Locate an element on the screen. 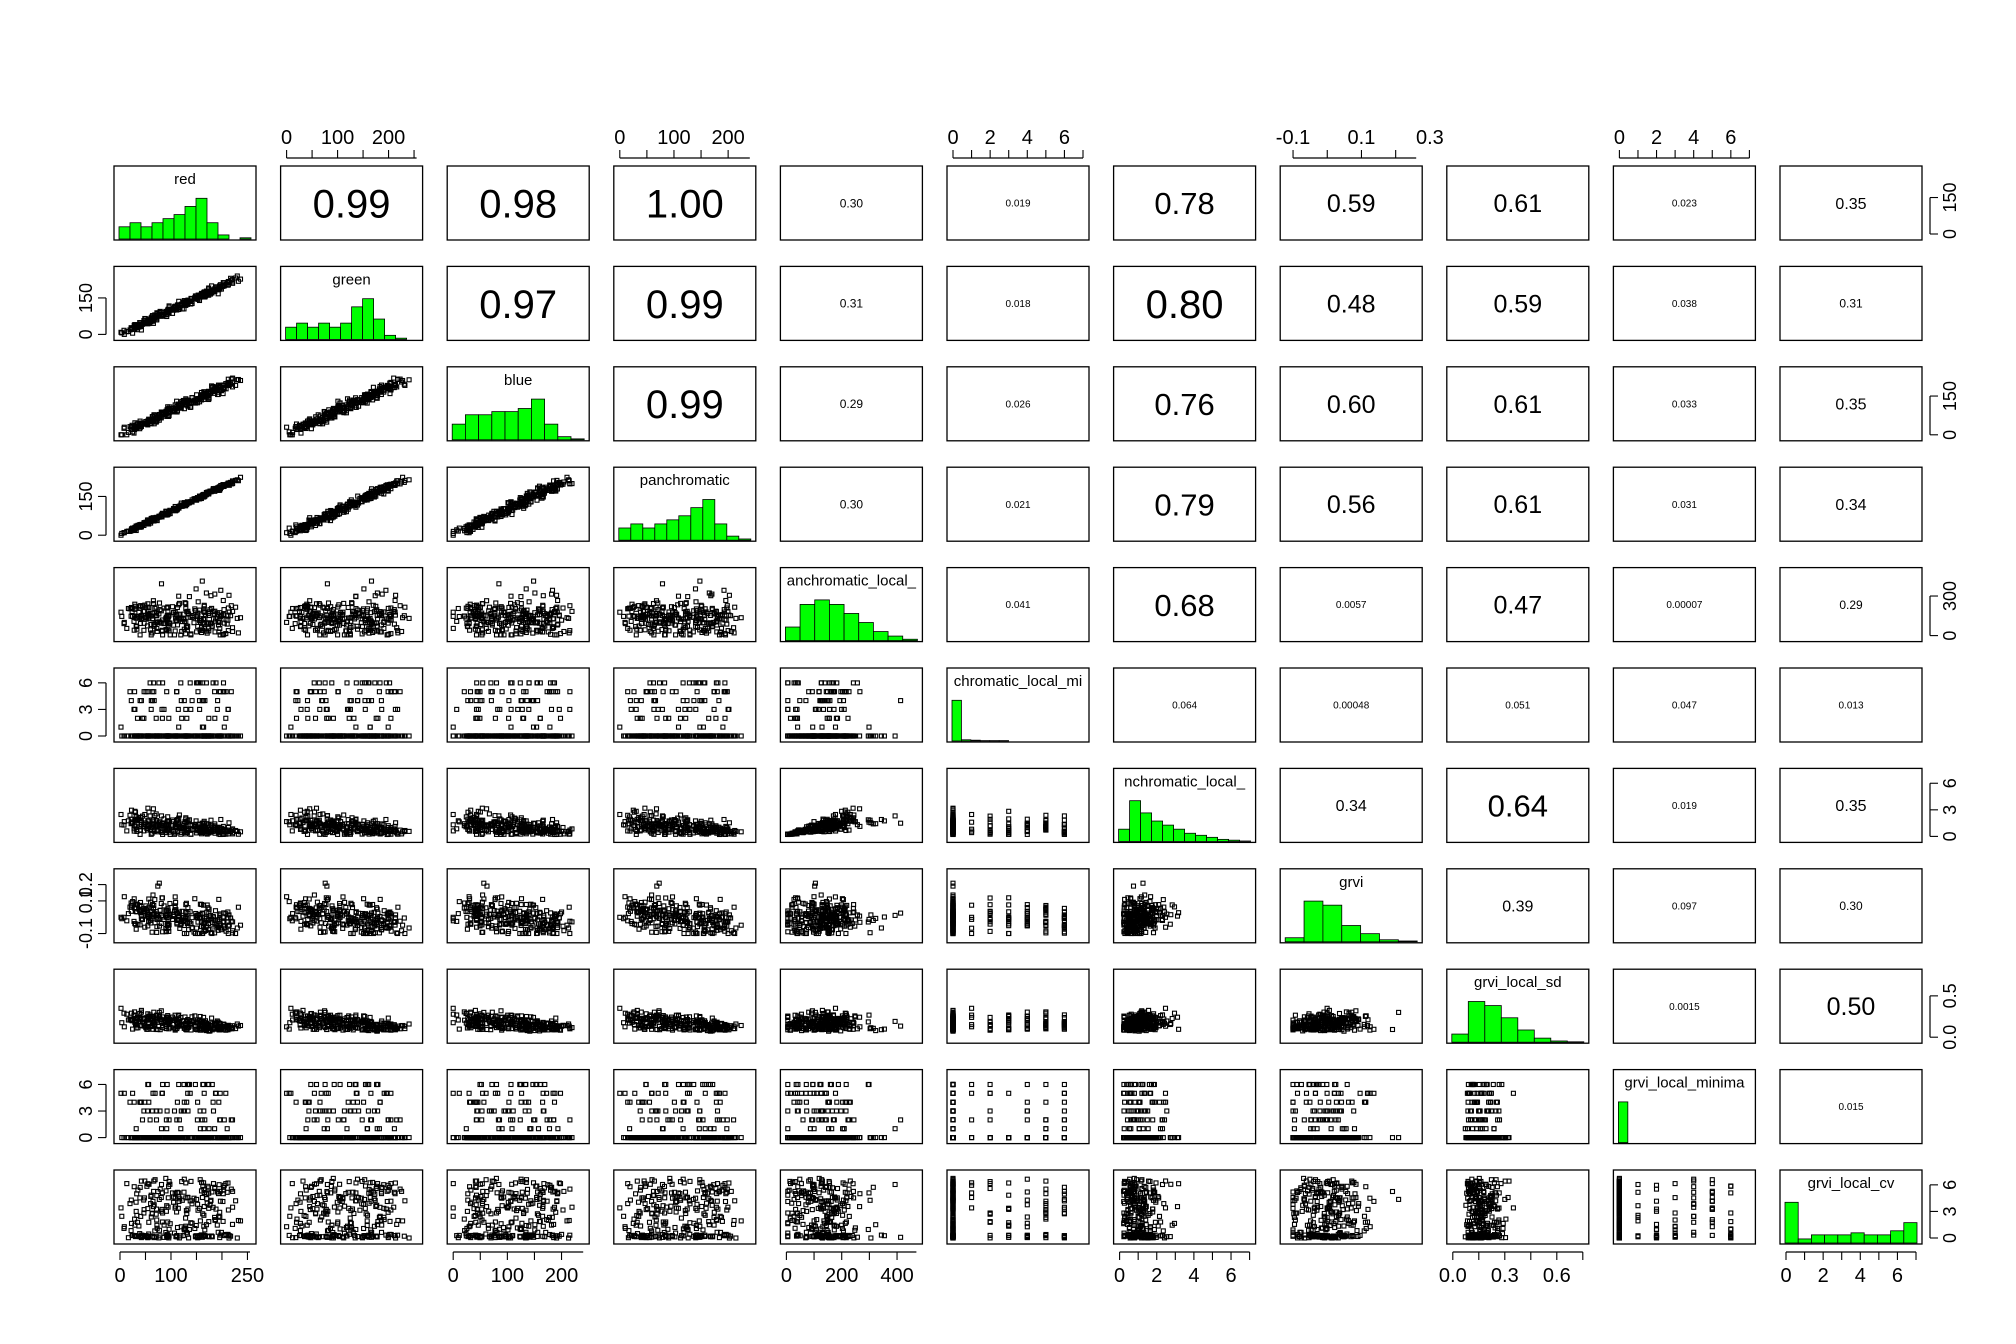 The image size is (2016, 1344). correlation-value: 0.61 is located at coordinates (1517, 505).